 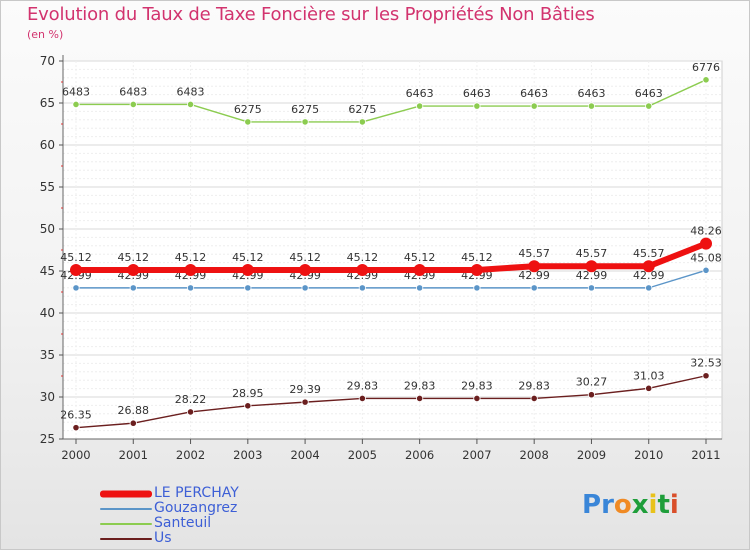 What do you see at coordinates (47, 103) in the screenshot?
I see `y-tick-label: 65` at bounding box center [47, 103].